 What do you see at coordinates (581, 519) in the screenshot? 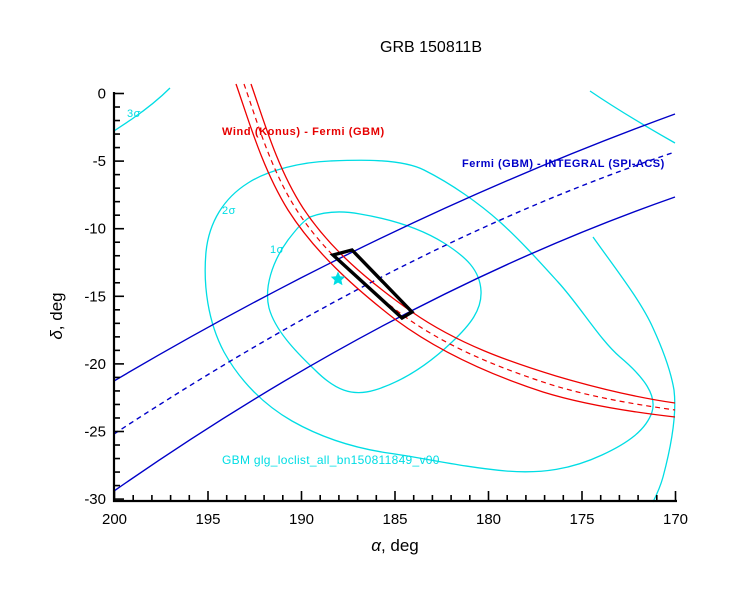
I see `x-tick-label: 175` at bounding box center [581, 519].